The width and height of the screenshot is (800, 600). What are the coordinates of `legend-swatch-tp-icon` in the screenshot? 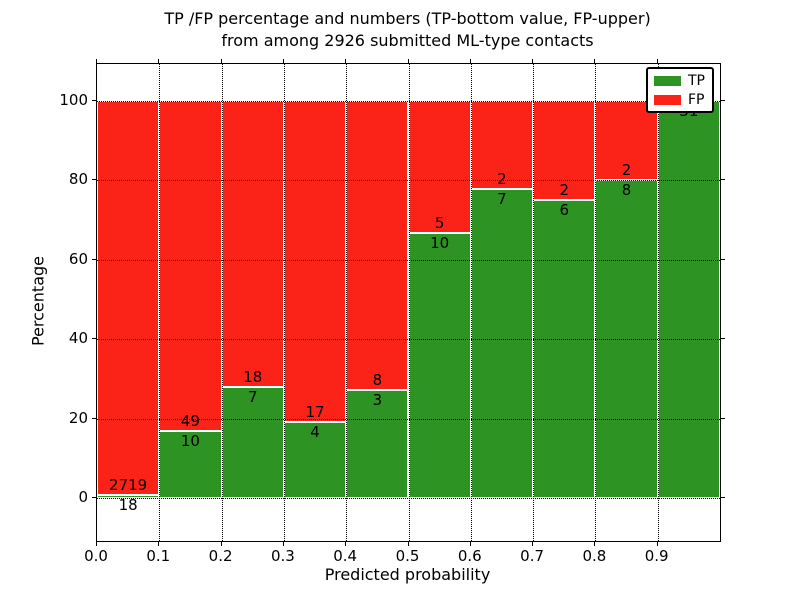 It's located at (667, 81).